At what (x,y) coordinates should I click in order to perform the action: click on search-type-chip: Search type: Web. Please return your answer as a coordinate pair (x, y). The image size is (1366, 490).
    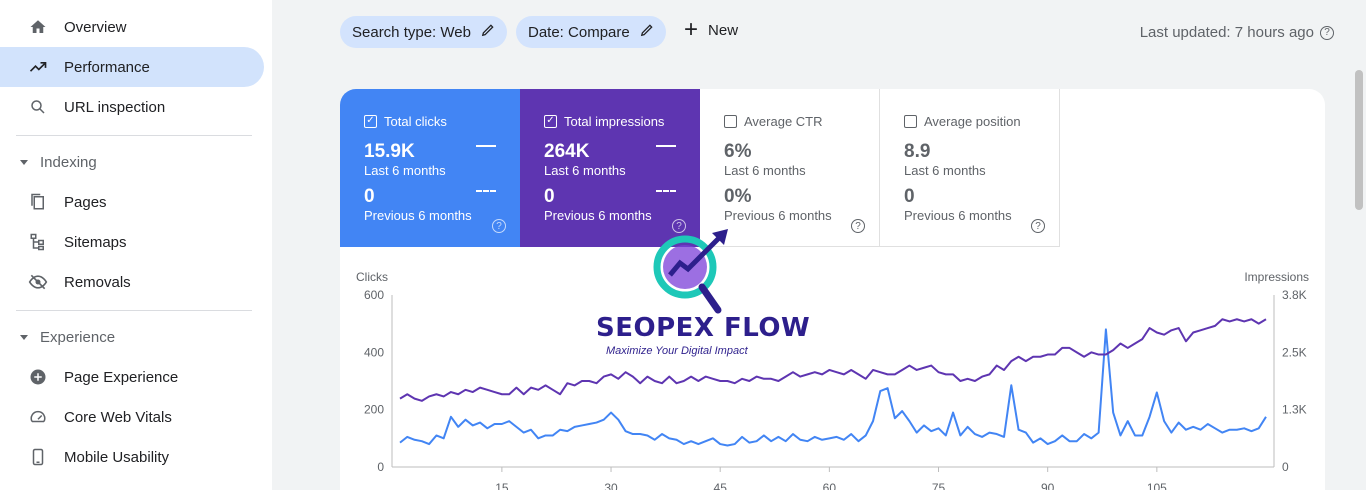
    Looking at the image, I should click on (423, 32).